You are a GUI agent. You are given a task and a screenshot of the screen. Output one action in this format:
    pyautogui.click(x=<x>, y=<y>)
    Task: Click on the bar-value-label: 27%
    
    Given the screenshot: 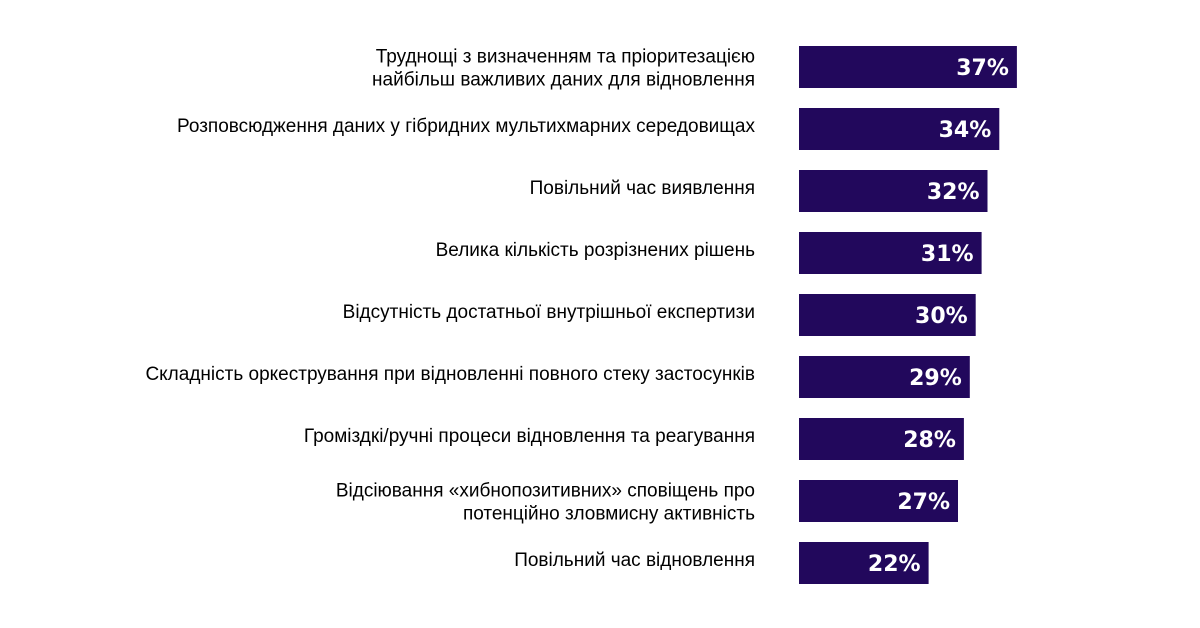 What is the action you would take?
    pyautogui.click(x=923, y=502)
    